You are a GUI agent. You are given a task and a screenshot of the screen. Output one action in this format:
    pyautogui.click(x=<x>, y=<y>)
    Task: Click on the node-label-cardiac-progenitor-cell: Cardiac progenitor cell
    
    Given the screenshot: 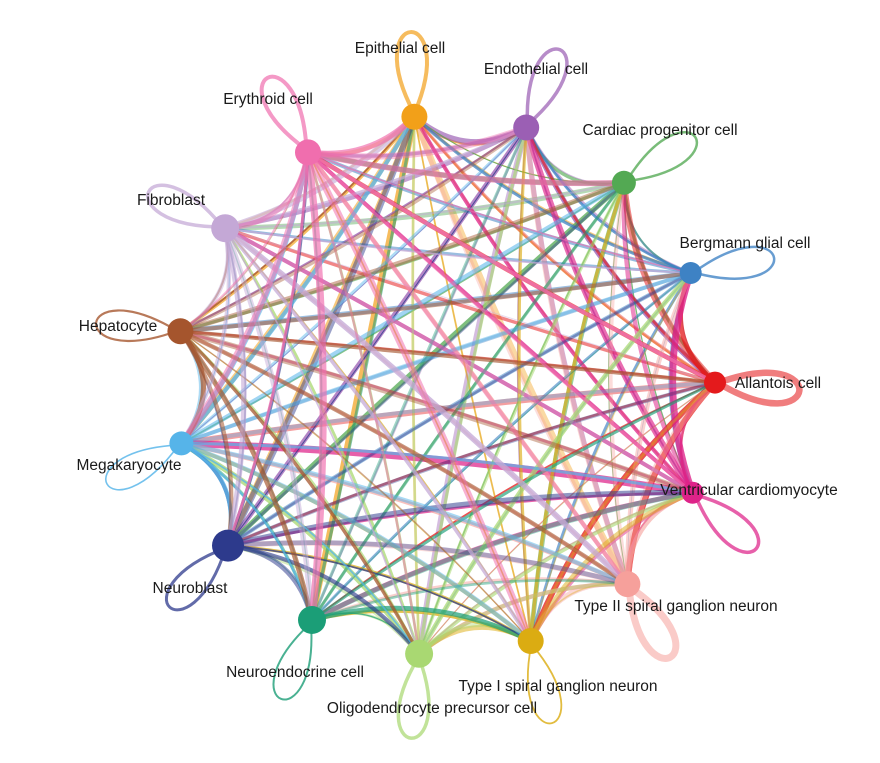 What is the action you would take?
    pyautogui.click(x=659, y=130)
    